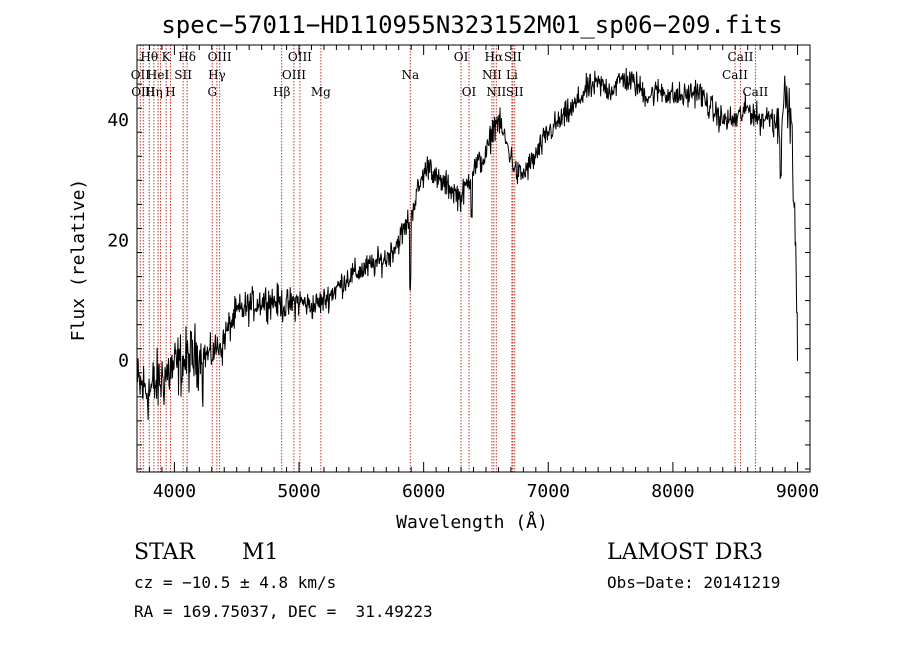  I want to click on line-label: G, so click(212, 92).